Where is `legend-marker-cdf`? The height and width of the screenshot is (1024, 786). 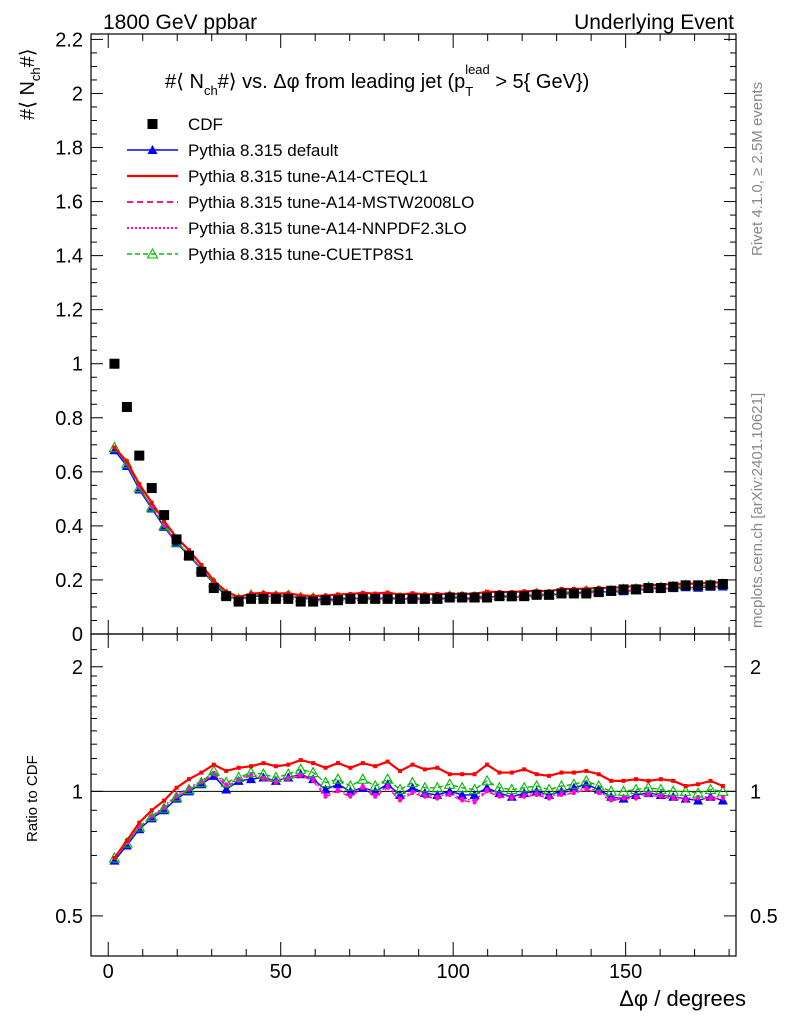
legend-marker-cdf is located at coordinates (152, 124).